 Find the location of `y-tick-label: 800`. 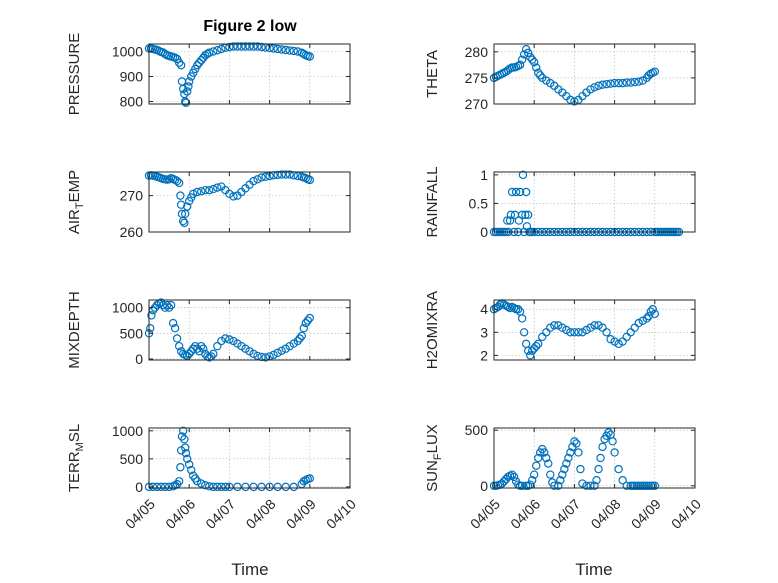

y-tick-label: 800 is located at coordinates (132, 102).